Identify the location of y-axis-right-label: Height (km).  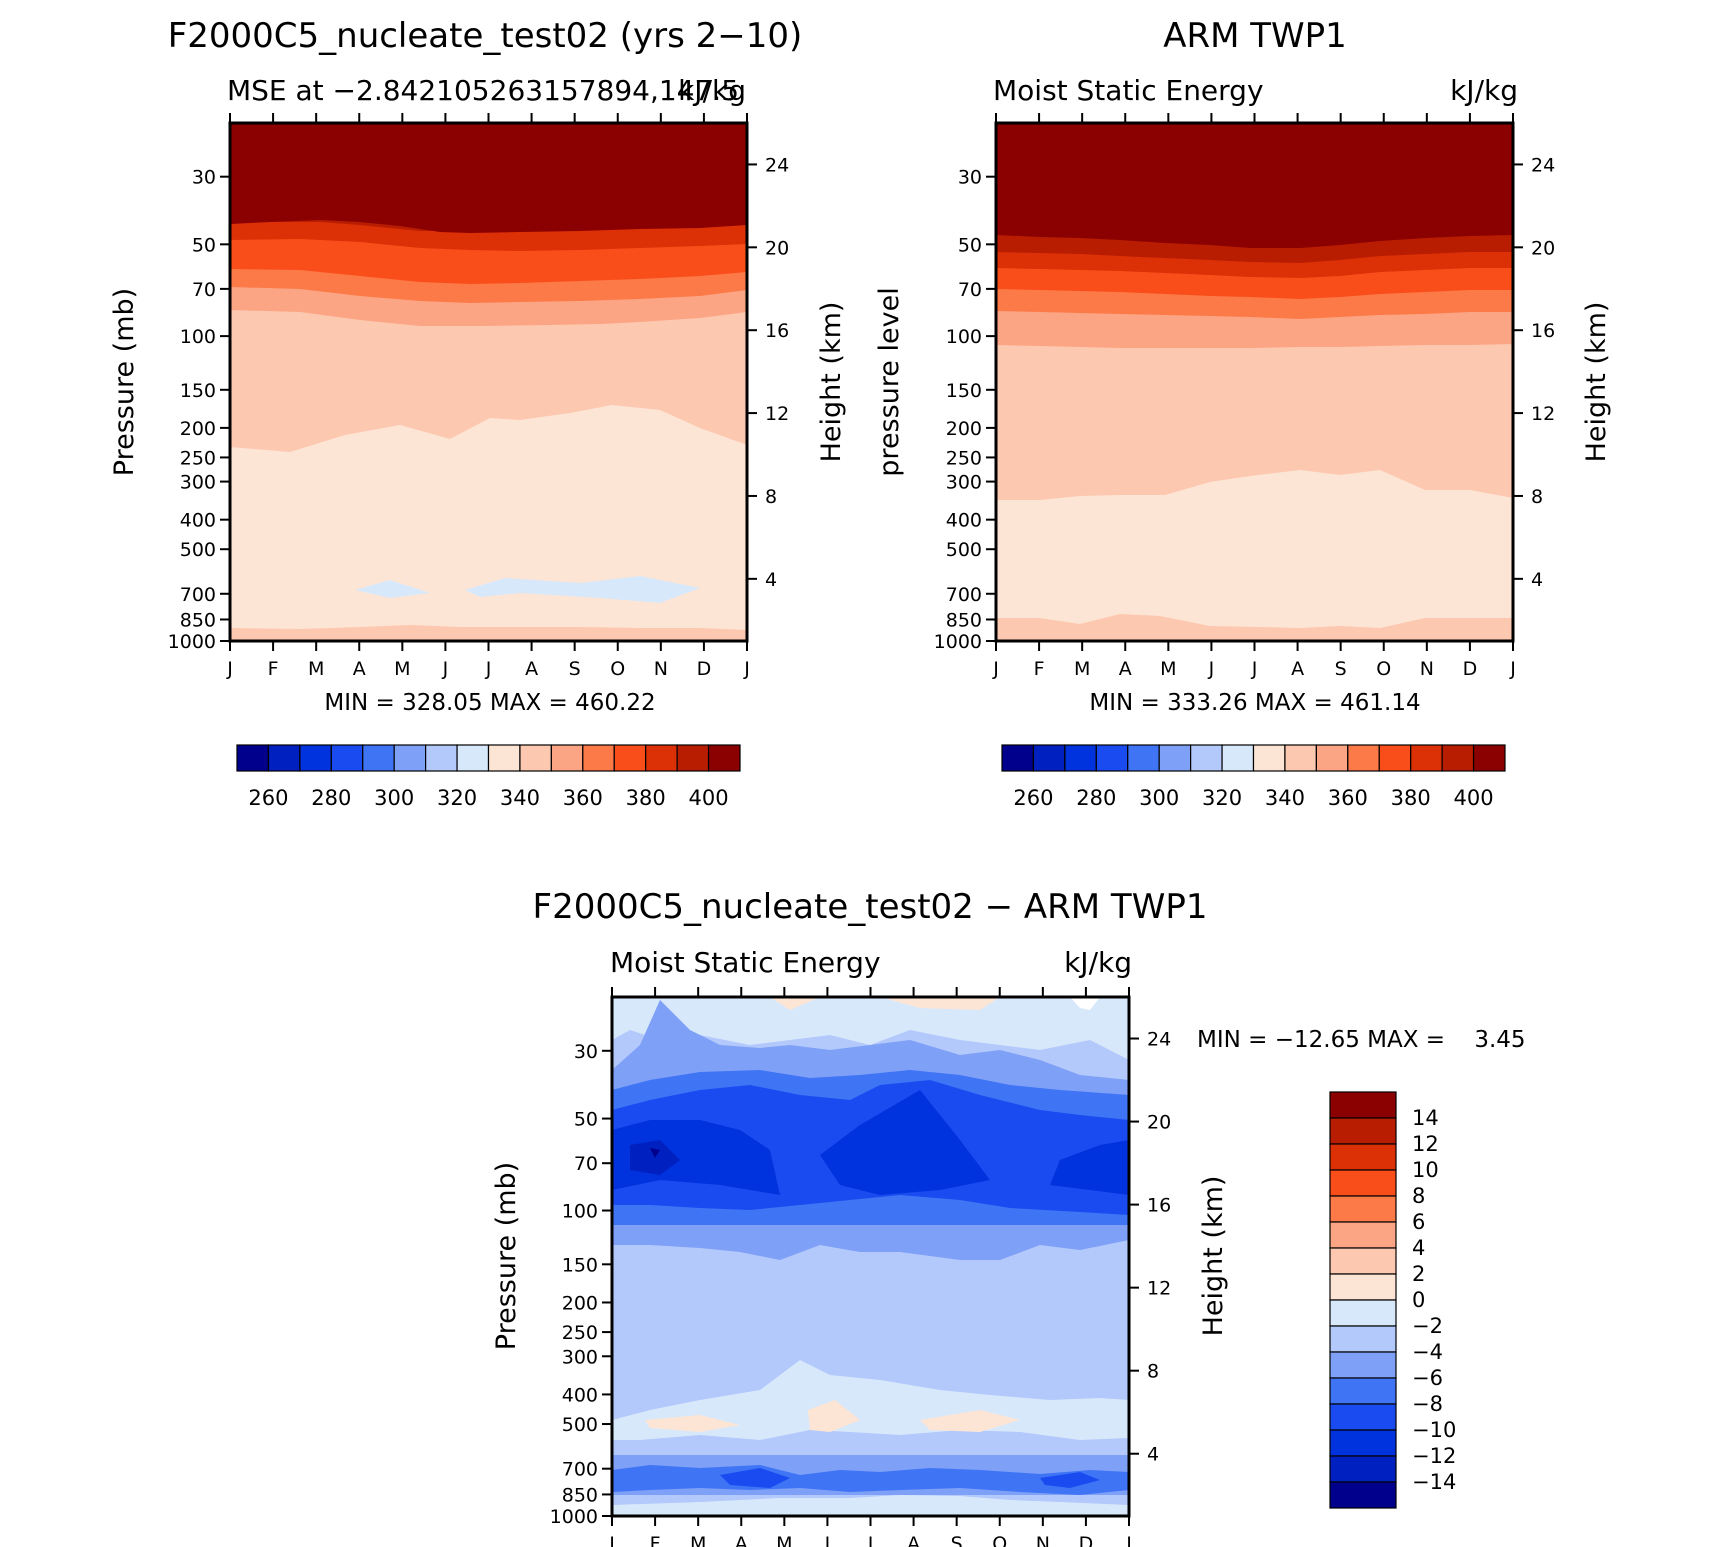
(1596, 382).